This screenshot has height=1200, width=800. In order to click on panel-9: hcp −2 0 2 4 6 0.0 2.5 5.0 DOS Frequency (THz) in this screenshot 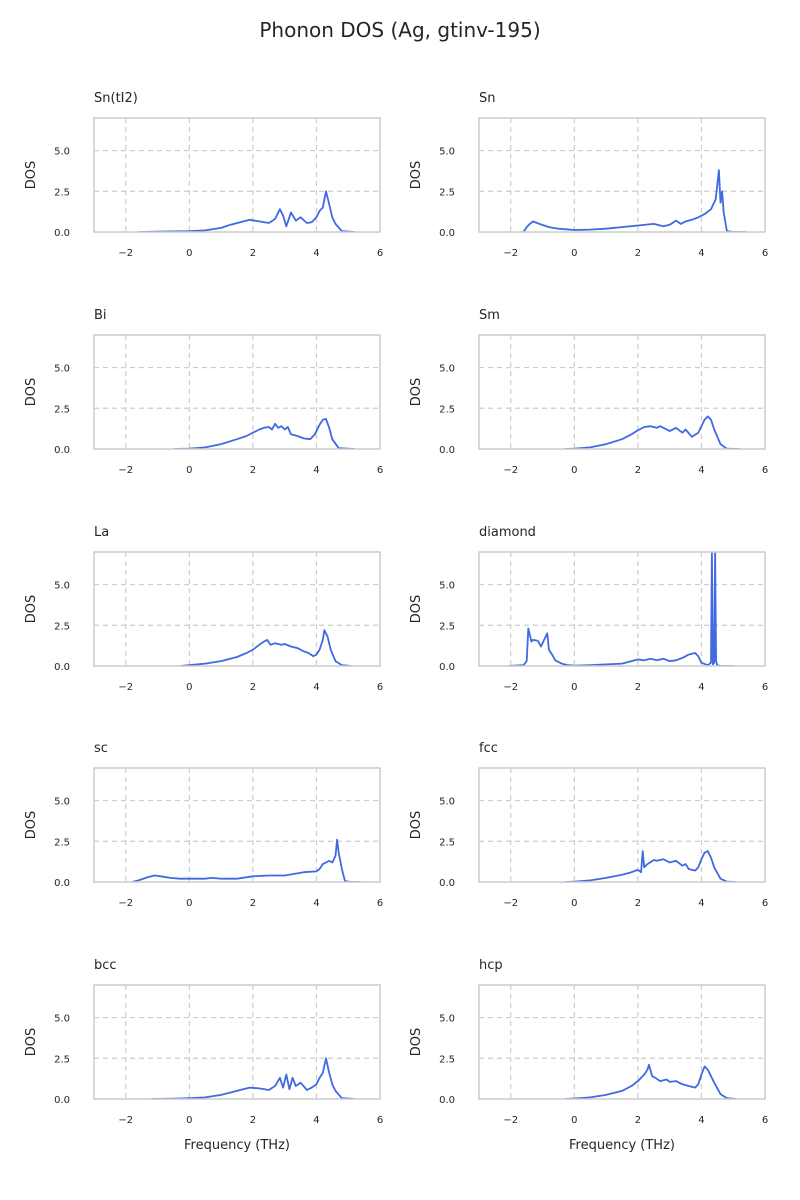, I will do `click(588, 1055)`.